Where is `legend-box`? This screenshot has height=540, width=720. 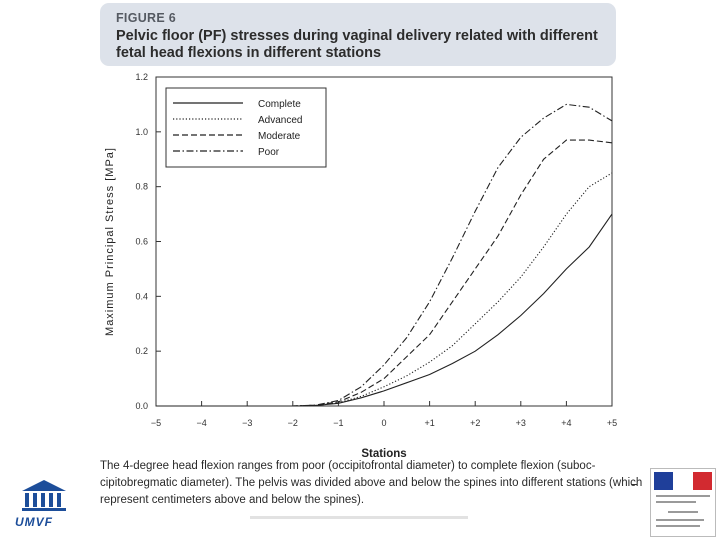
legend-box is located at coordinates (246, 127).